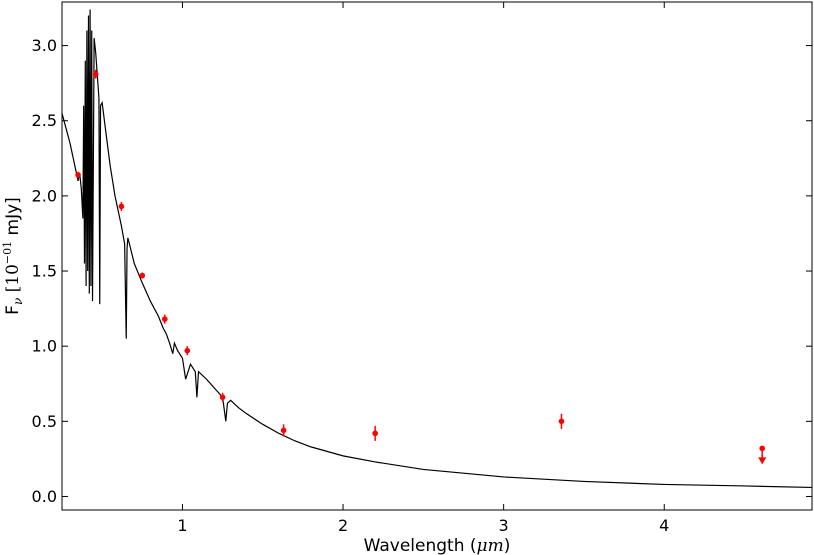  Describe the element at coordinates (437, 545) in the screenshot. I see `x-axis-label: Wavelength (μm)` at that location.